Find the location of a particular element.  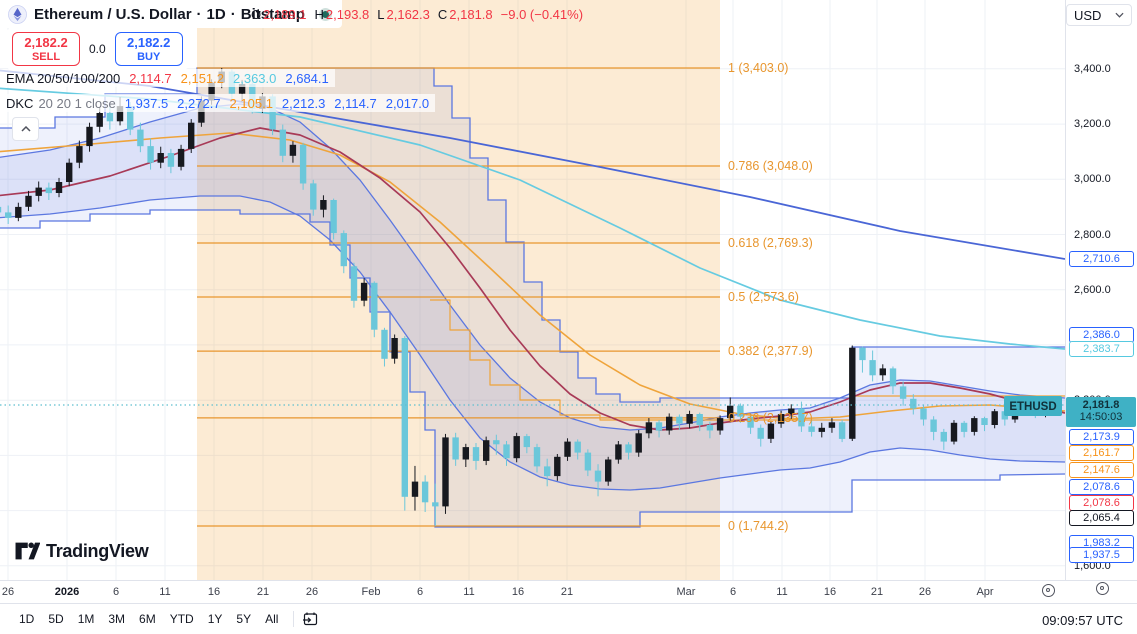

ema-values: 2,114.7 2,151.2 2,363.0 2,684.1 is located at coordinates (224, 78).